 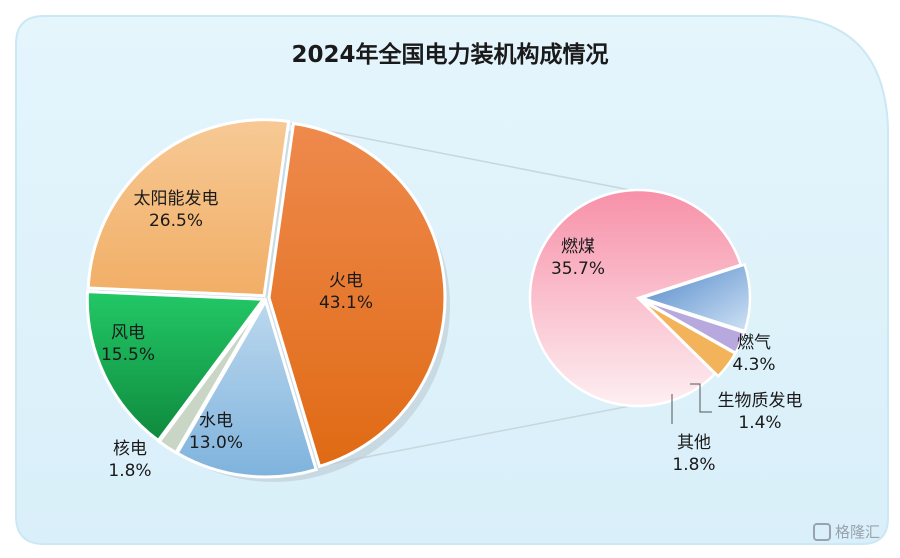 What do you see at coordinates (128, 355) in the screenshot?
I see `main-slice-value-3: 15.5%` at bounding box center [128, 355].